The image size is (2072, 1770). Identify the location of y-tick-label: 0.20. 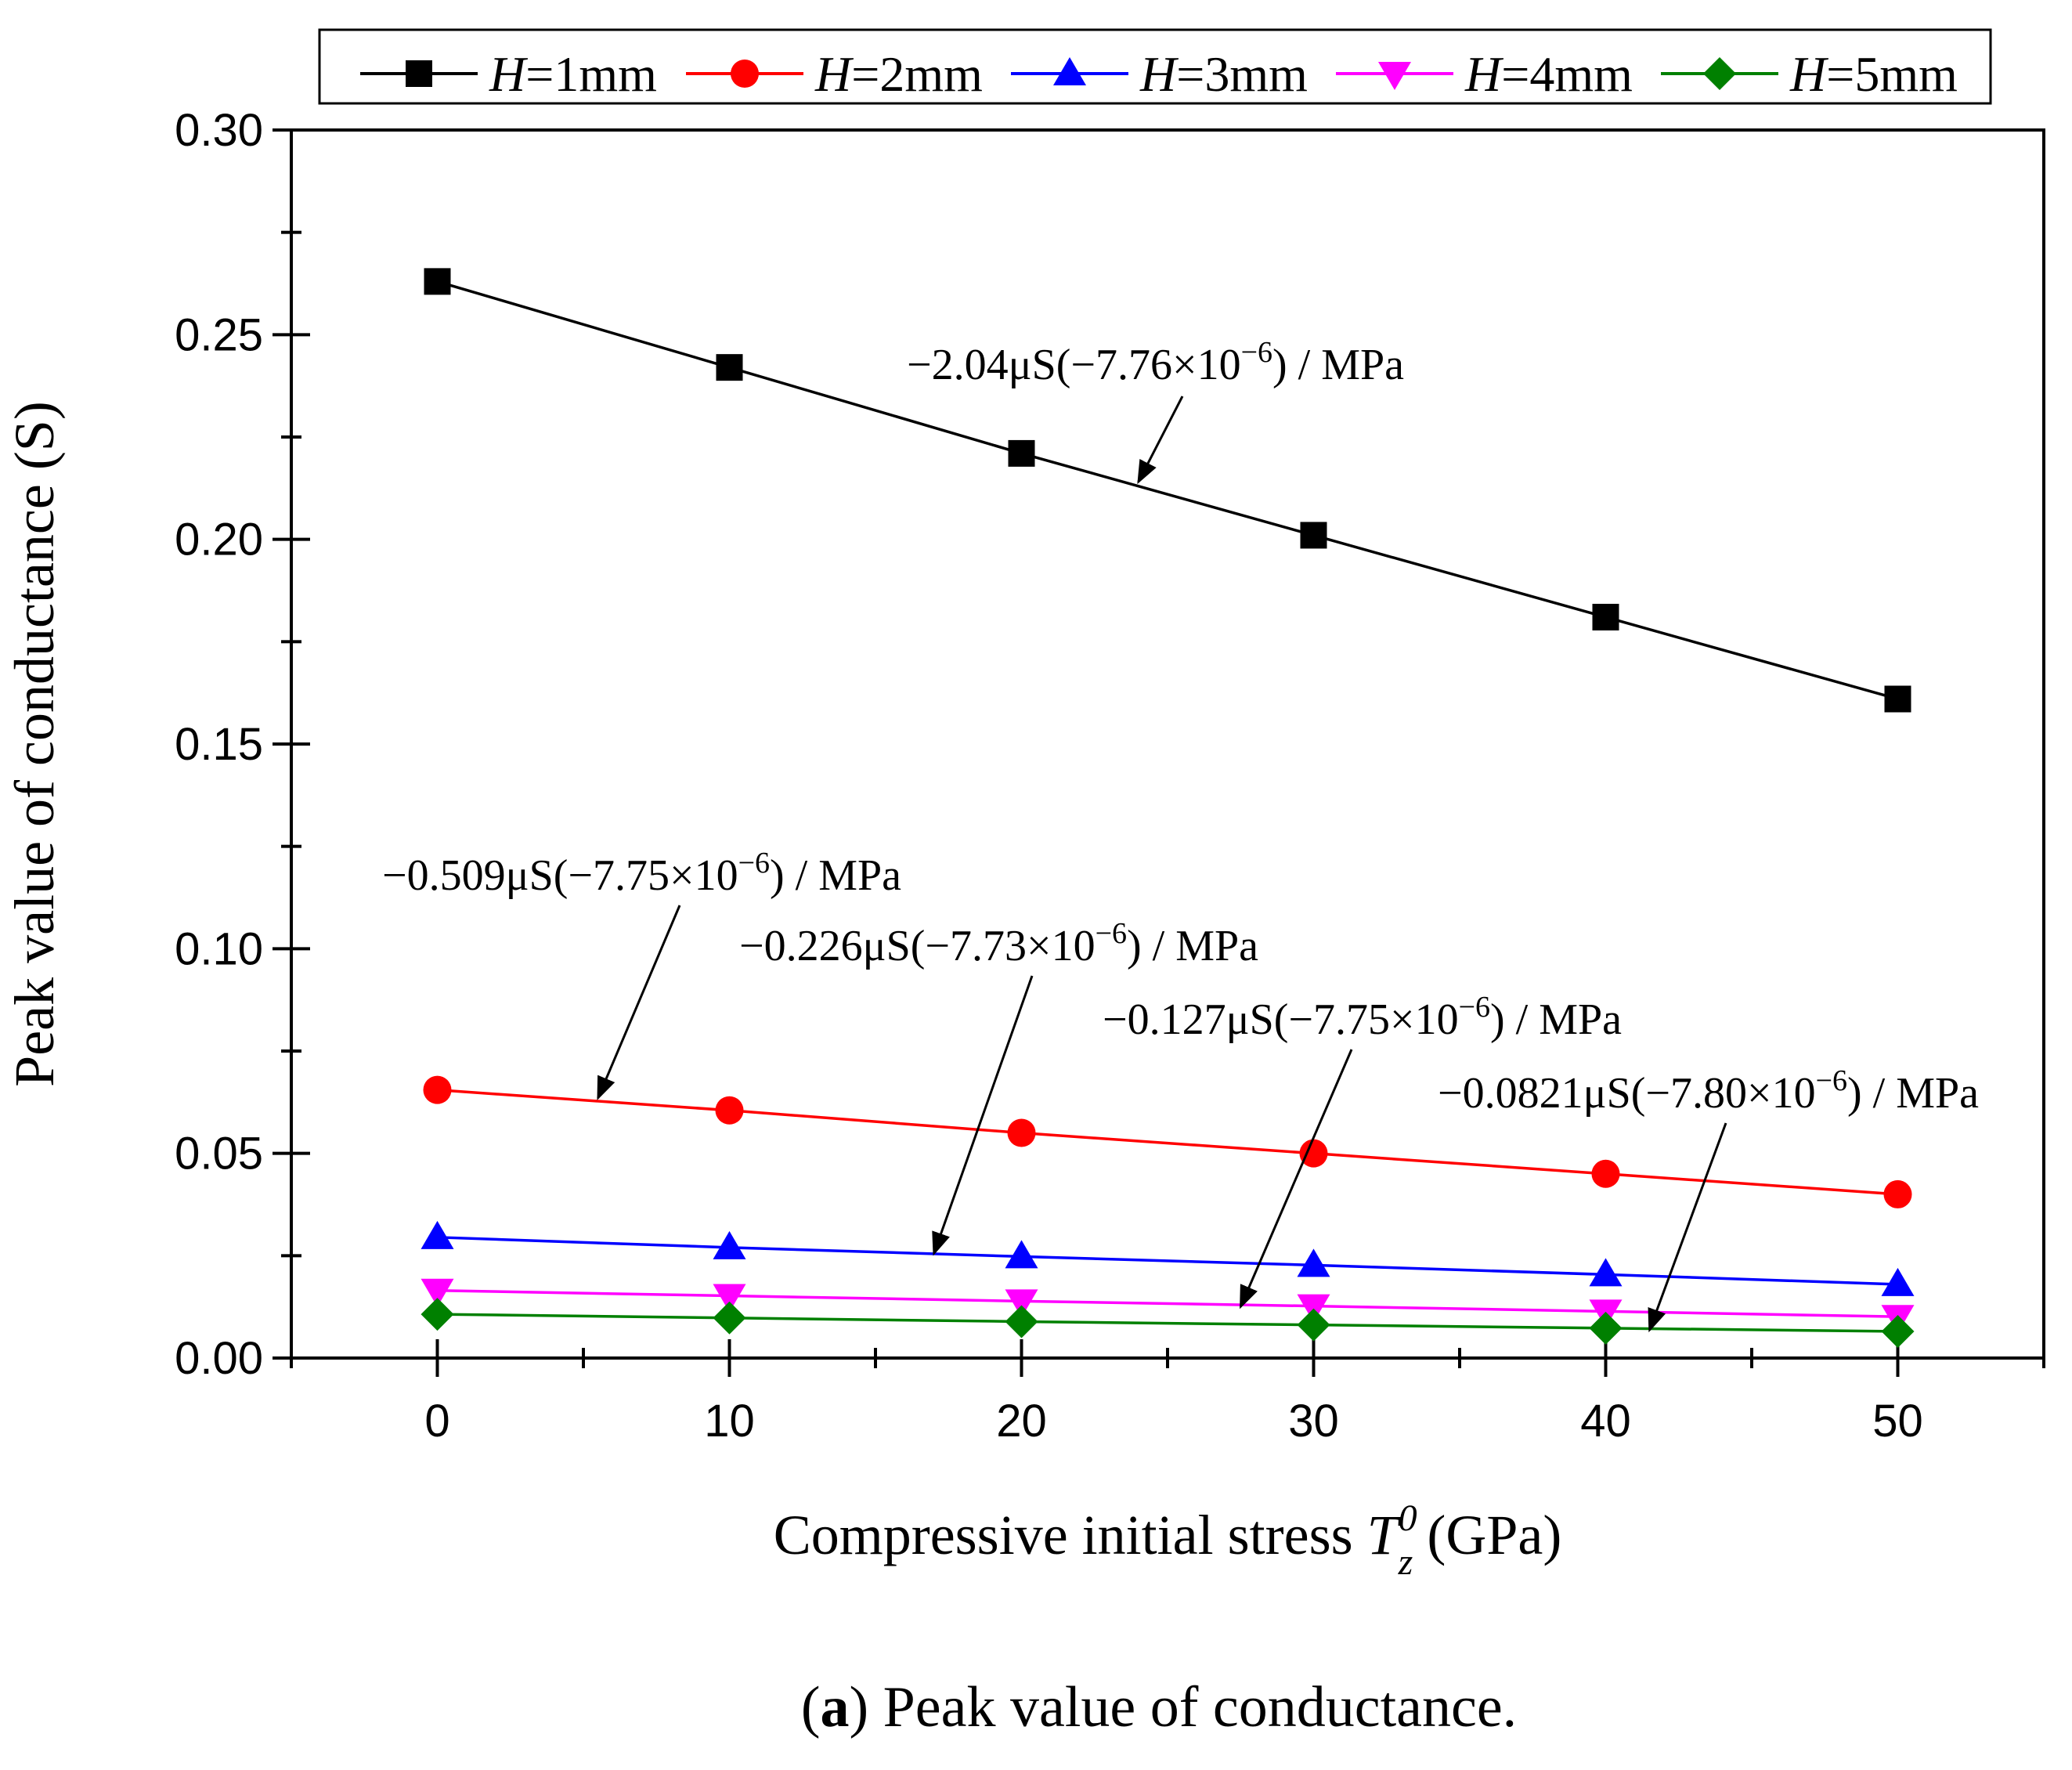
(219, 540).